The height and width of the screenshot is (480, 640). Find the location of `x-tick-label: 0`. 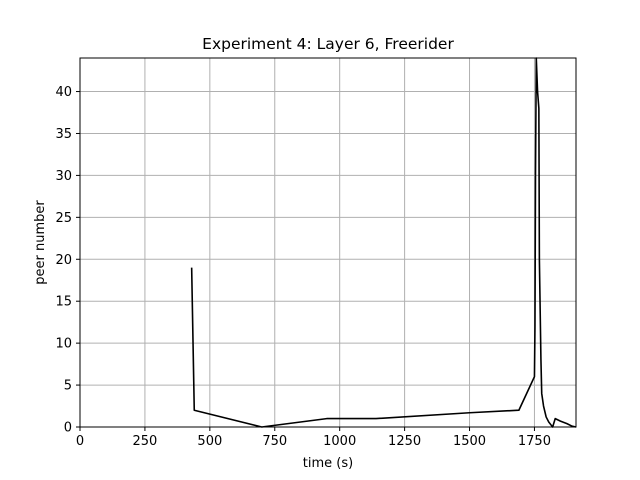

x-tick-label: 0 is located at coordinates (80, 441).